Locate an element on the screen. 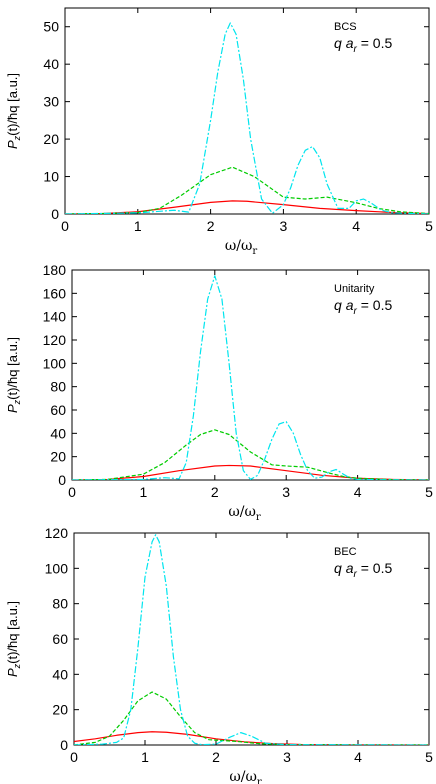 The height and width of the screenshot is (784, 436). regime-label: BEC is located at coordinates (345, 552).